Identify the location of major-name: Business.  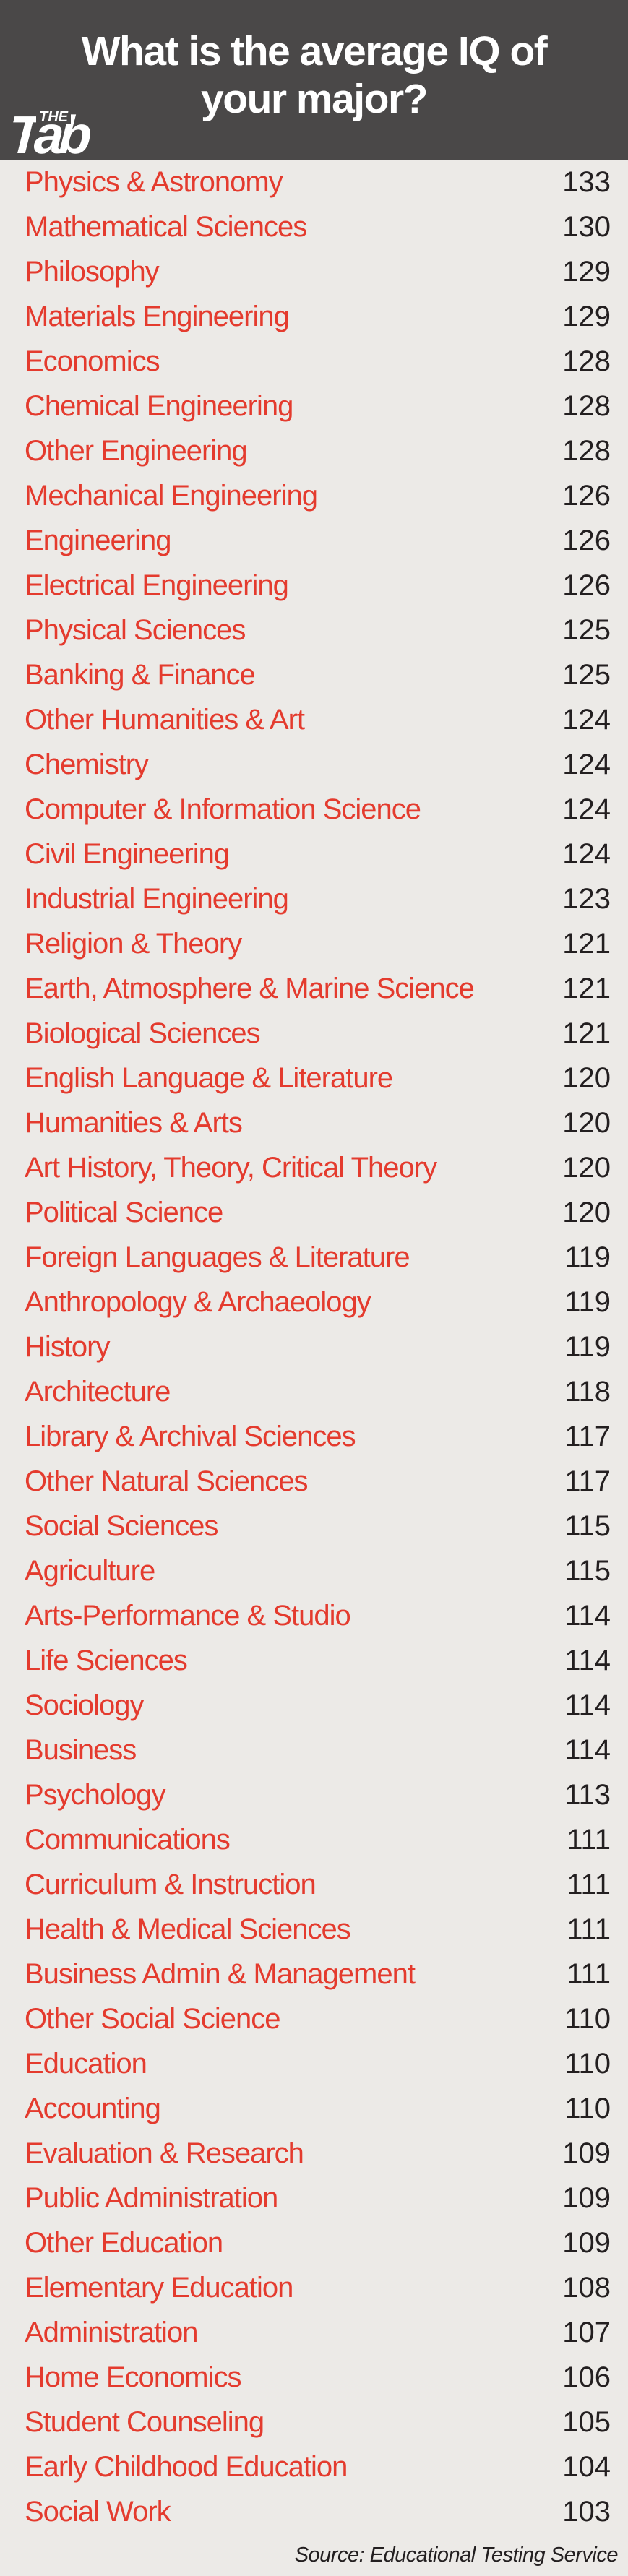
(81, 1749).